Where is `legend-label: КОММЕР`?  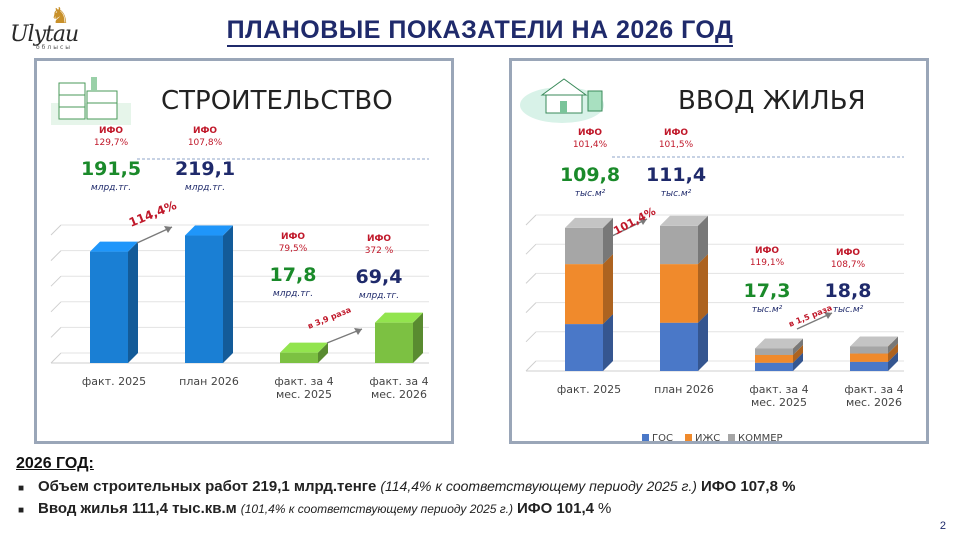
legend-label: КОММЕР is located at coordinates (760, 437).